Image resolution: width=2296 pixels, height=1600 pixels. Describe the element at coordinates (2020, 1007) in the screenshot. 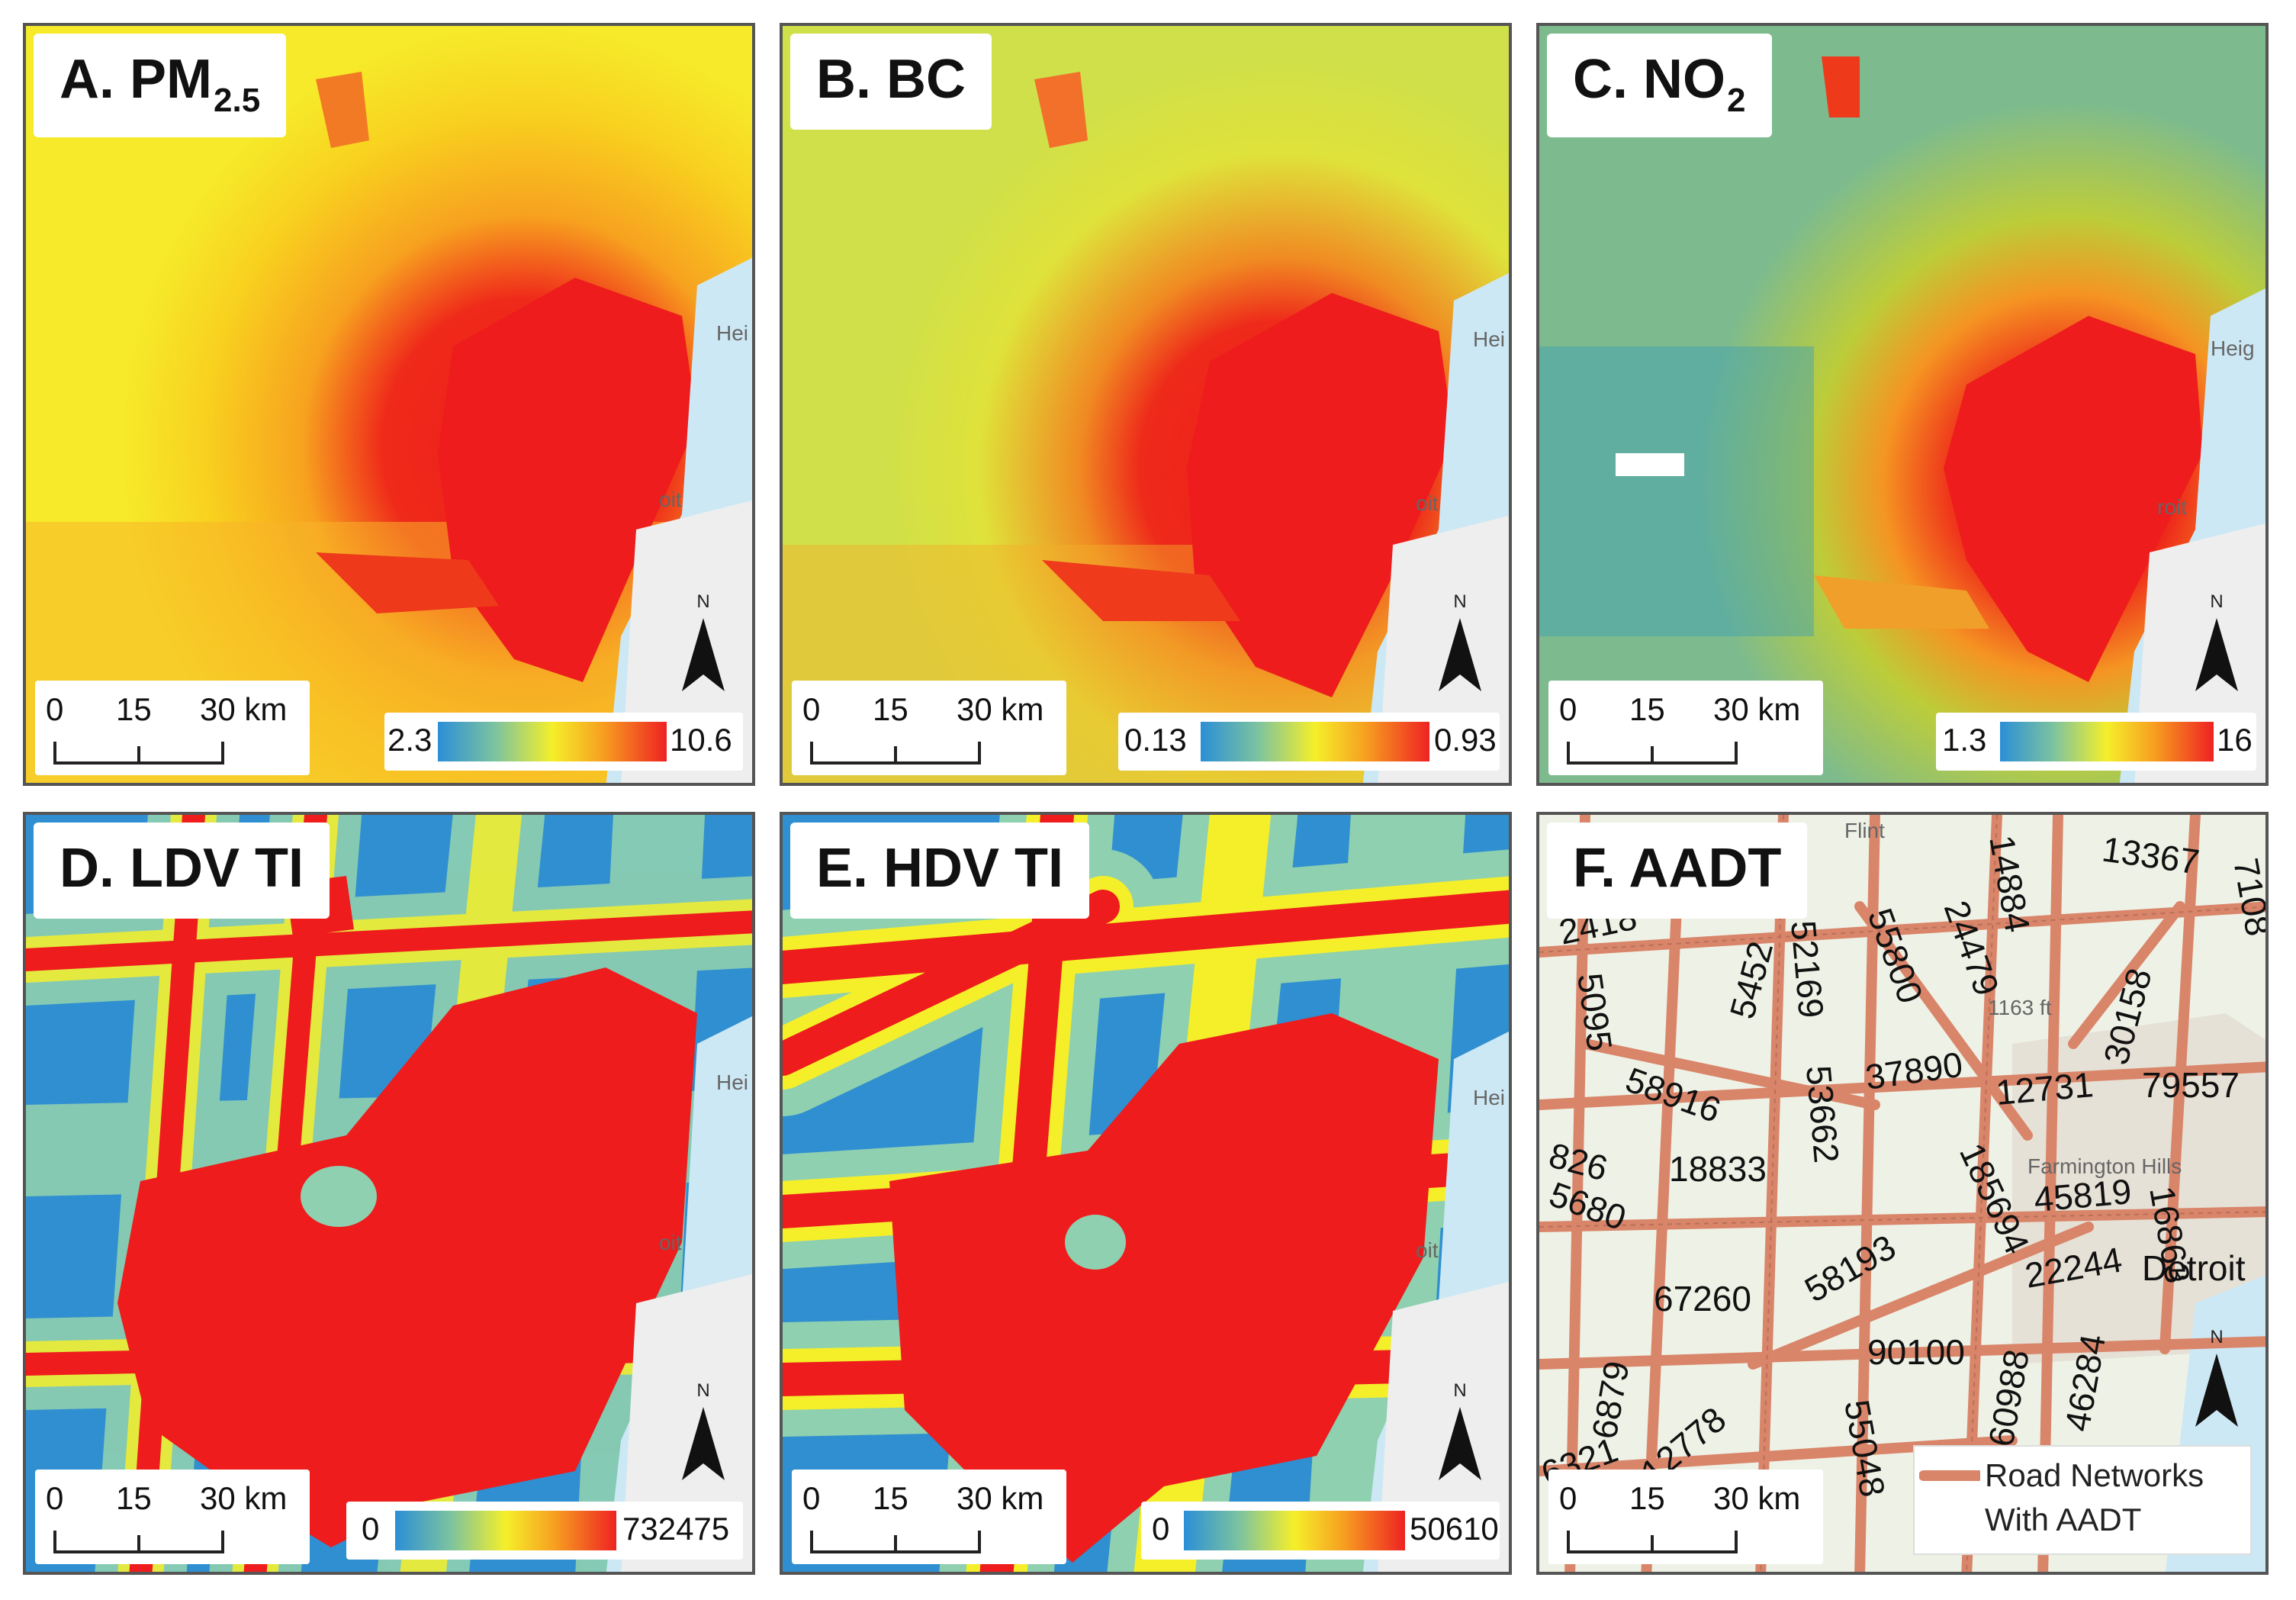

I see `place-label: 1163 ft` at that location.